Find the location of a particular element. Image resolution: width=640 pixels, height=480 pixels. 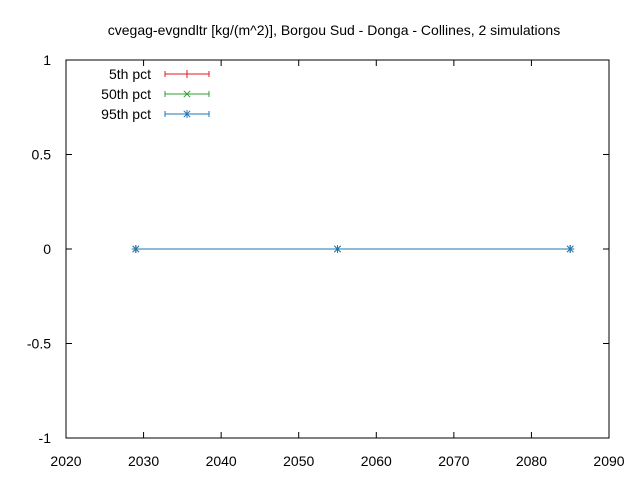

x-tick-label: 2050 is located at coordinates (298, 461).